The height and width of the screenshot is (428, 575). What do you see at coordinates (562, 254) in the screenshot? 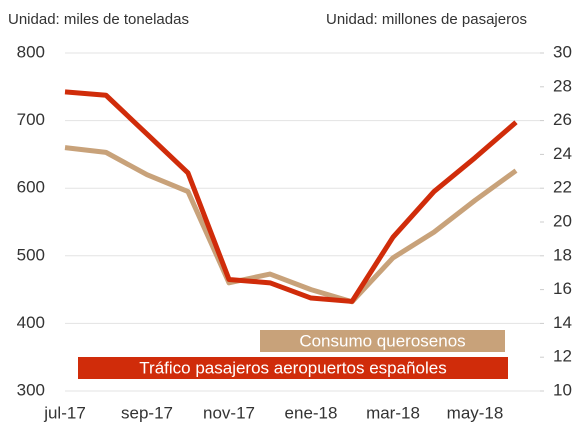
I see `y2-tick-label: 18` at bounding box center [562, 254].